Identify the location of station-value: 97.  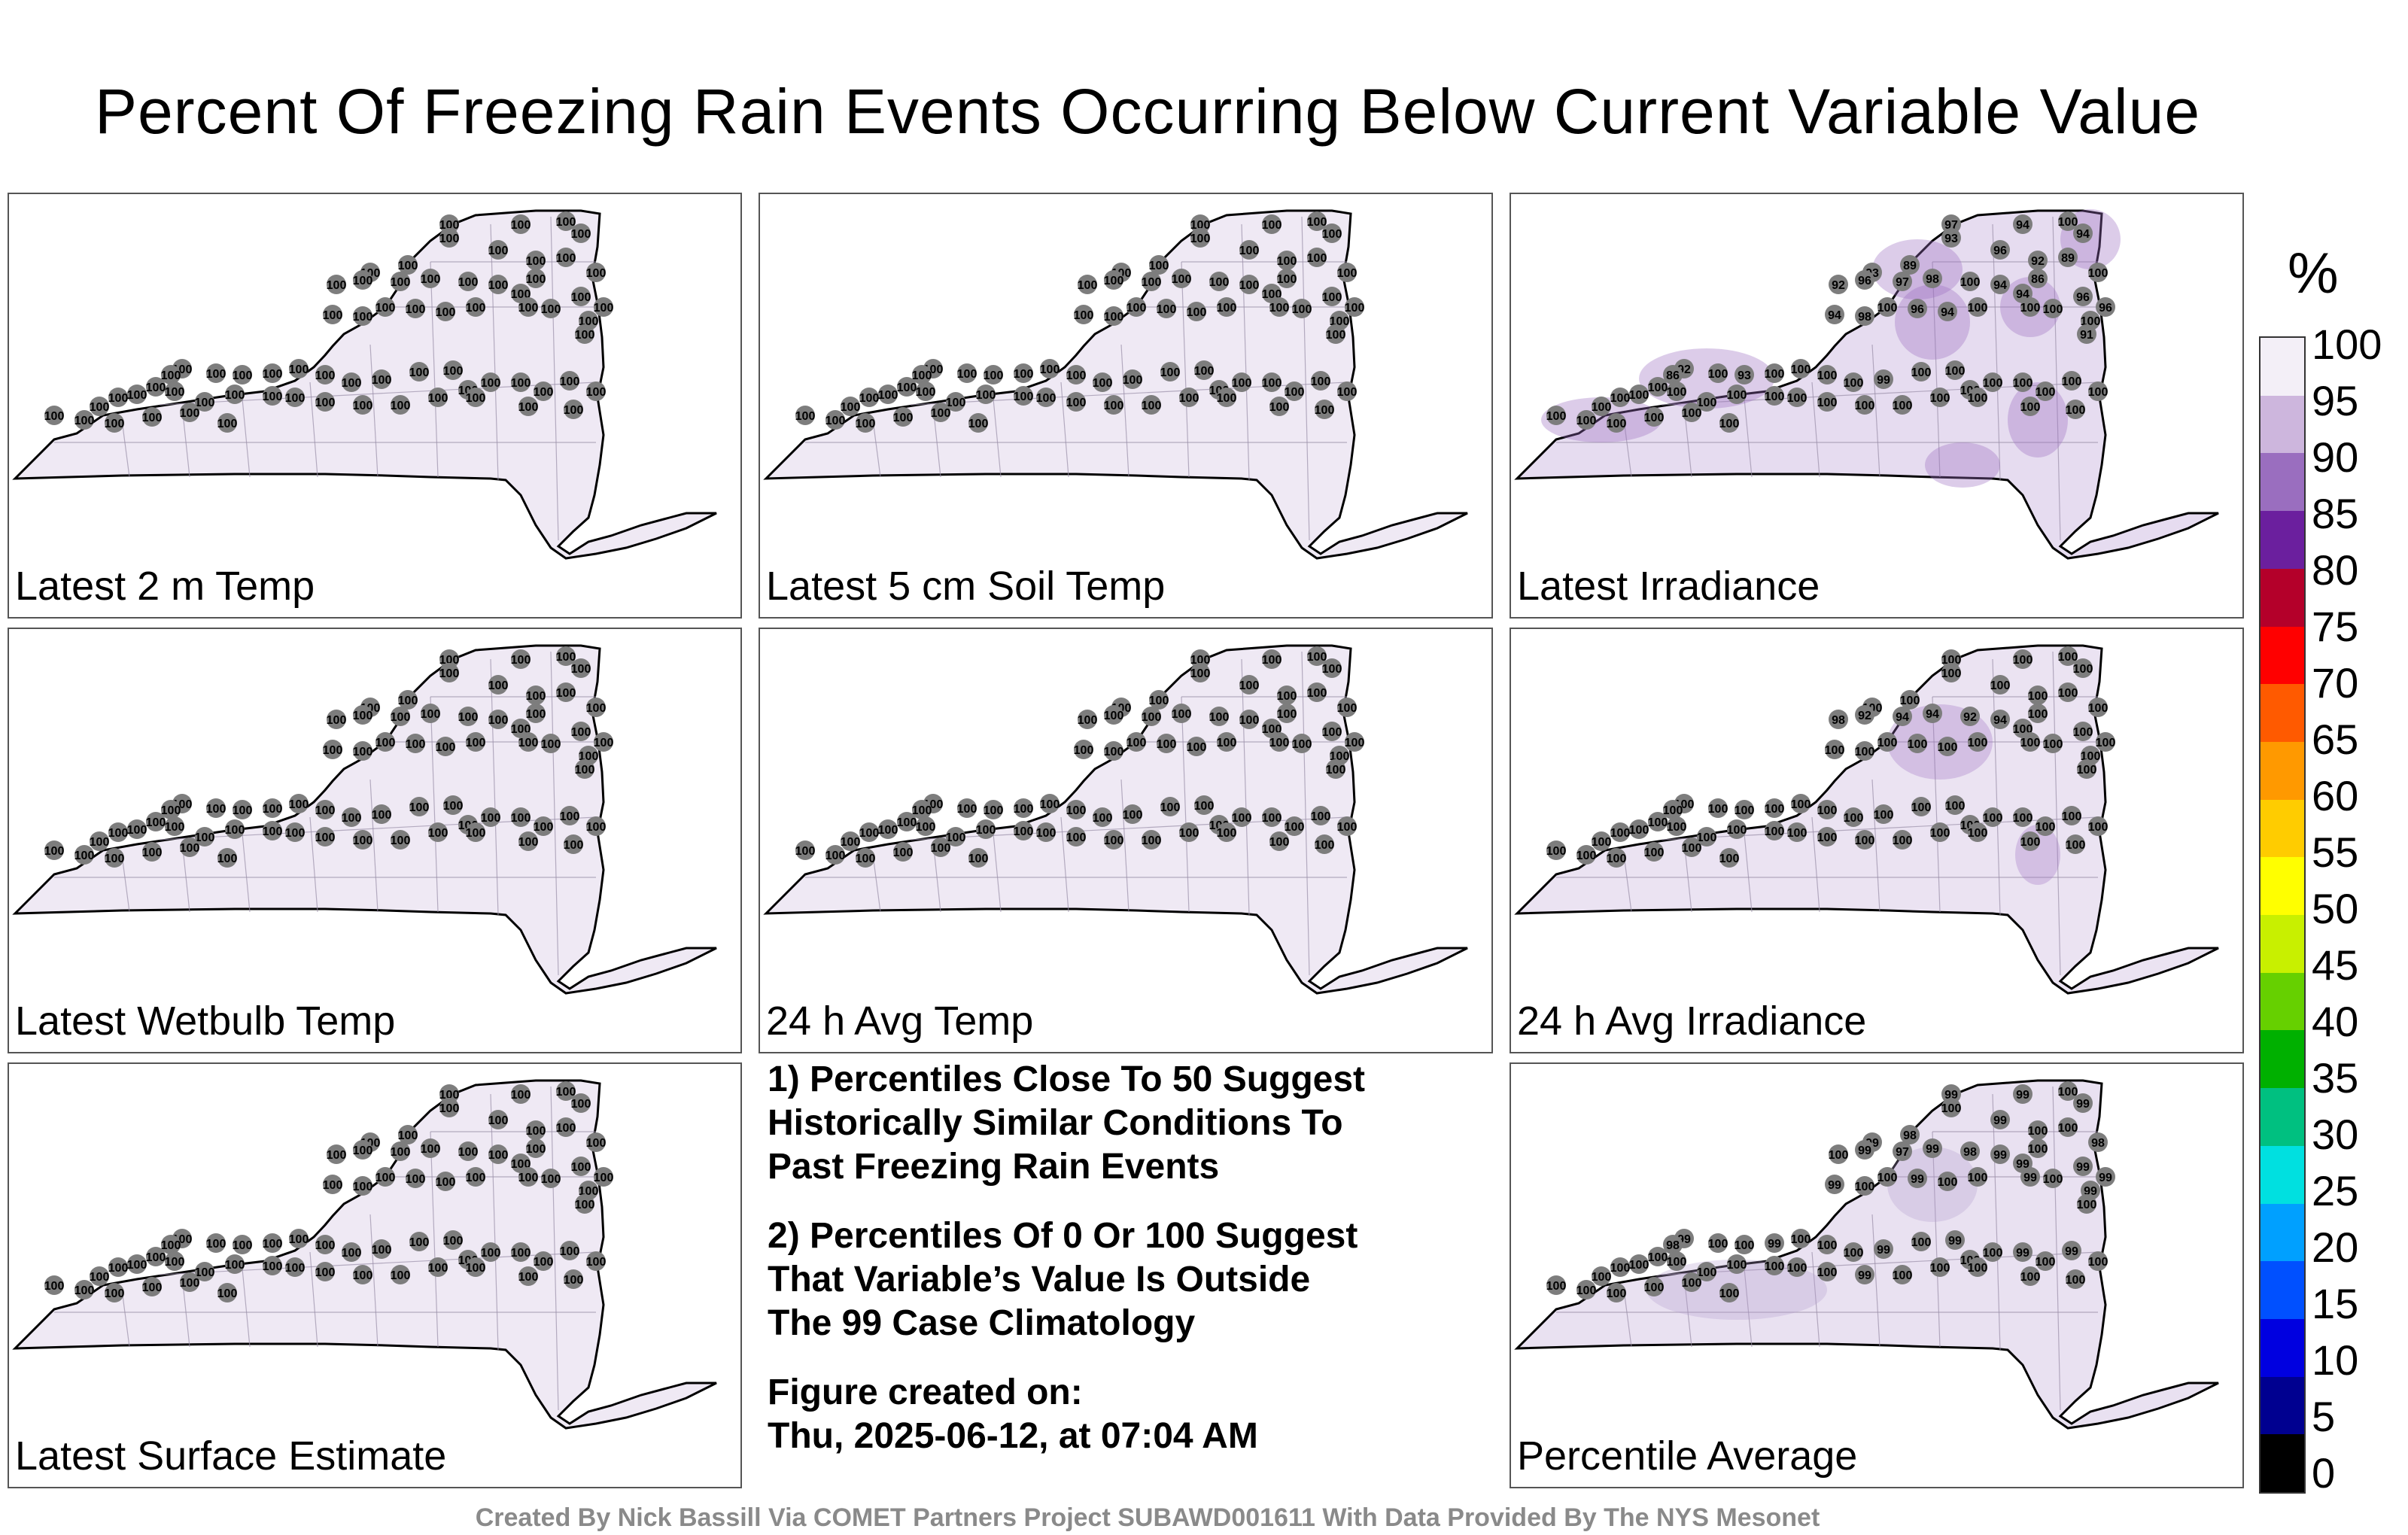
(1902, 282).